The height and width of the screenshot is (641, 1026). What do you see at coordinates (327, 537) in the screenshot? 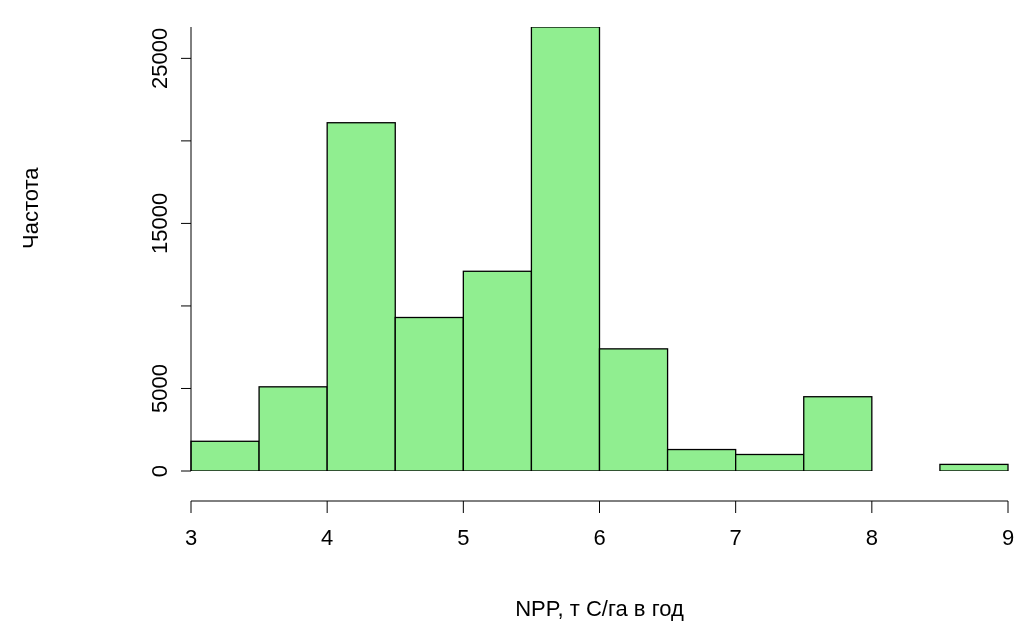
I see `x-tick-label: 4` at bounding box center [327, 537].